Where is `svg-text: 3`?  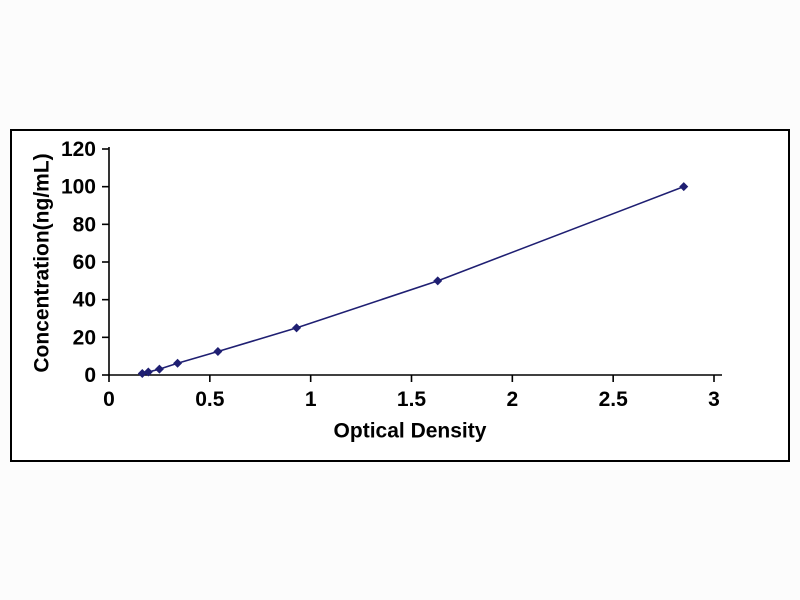 svg-text: 3 is located at coordinates (714, 399).